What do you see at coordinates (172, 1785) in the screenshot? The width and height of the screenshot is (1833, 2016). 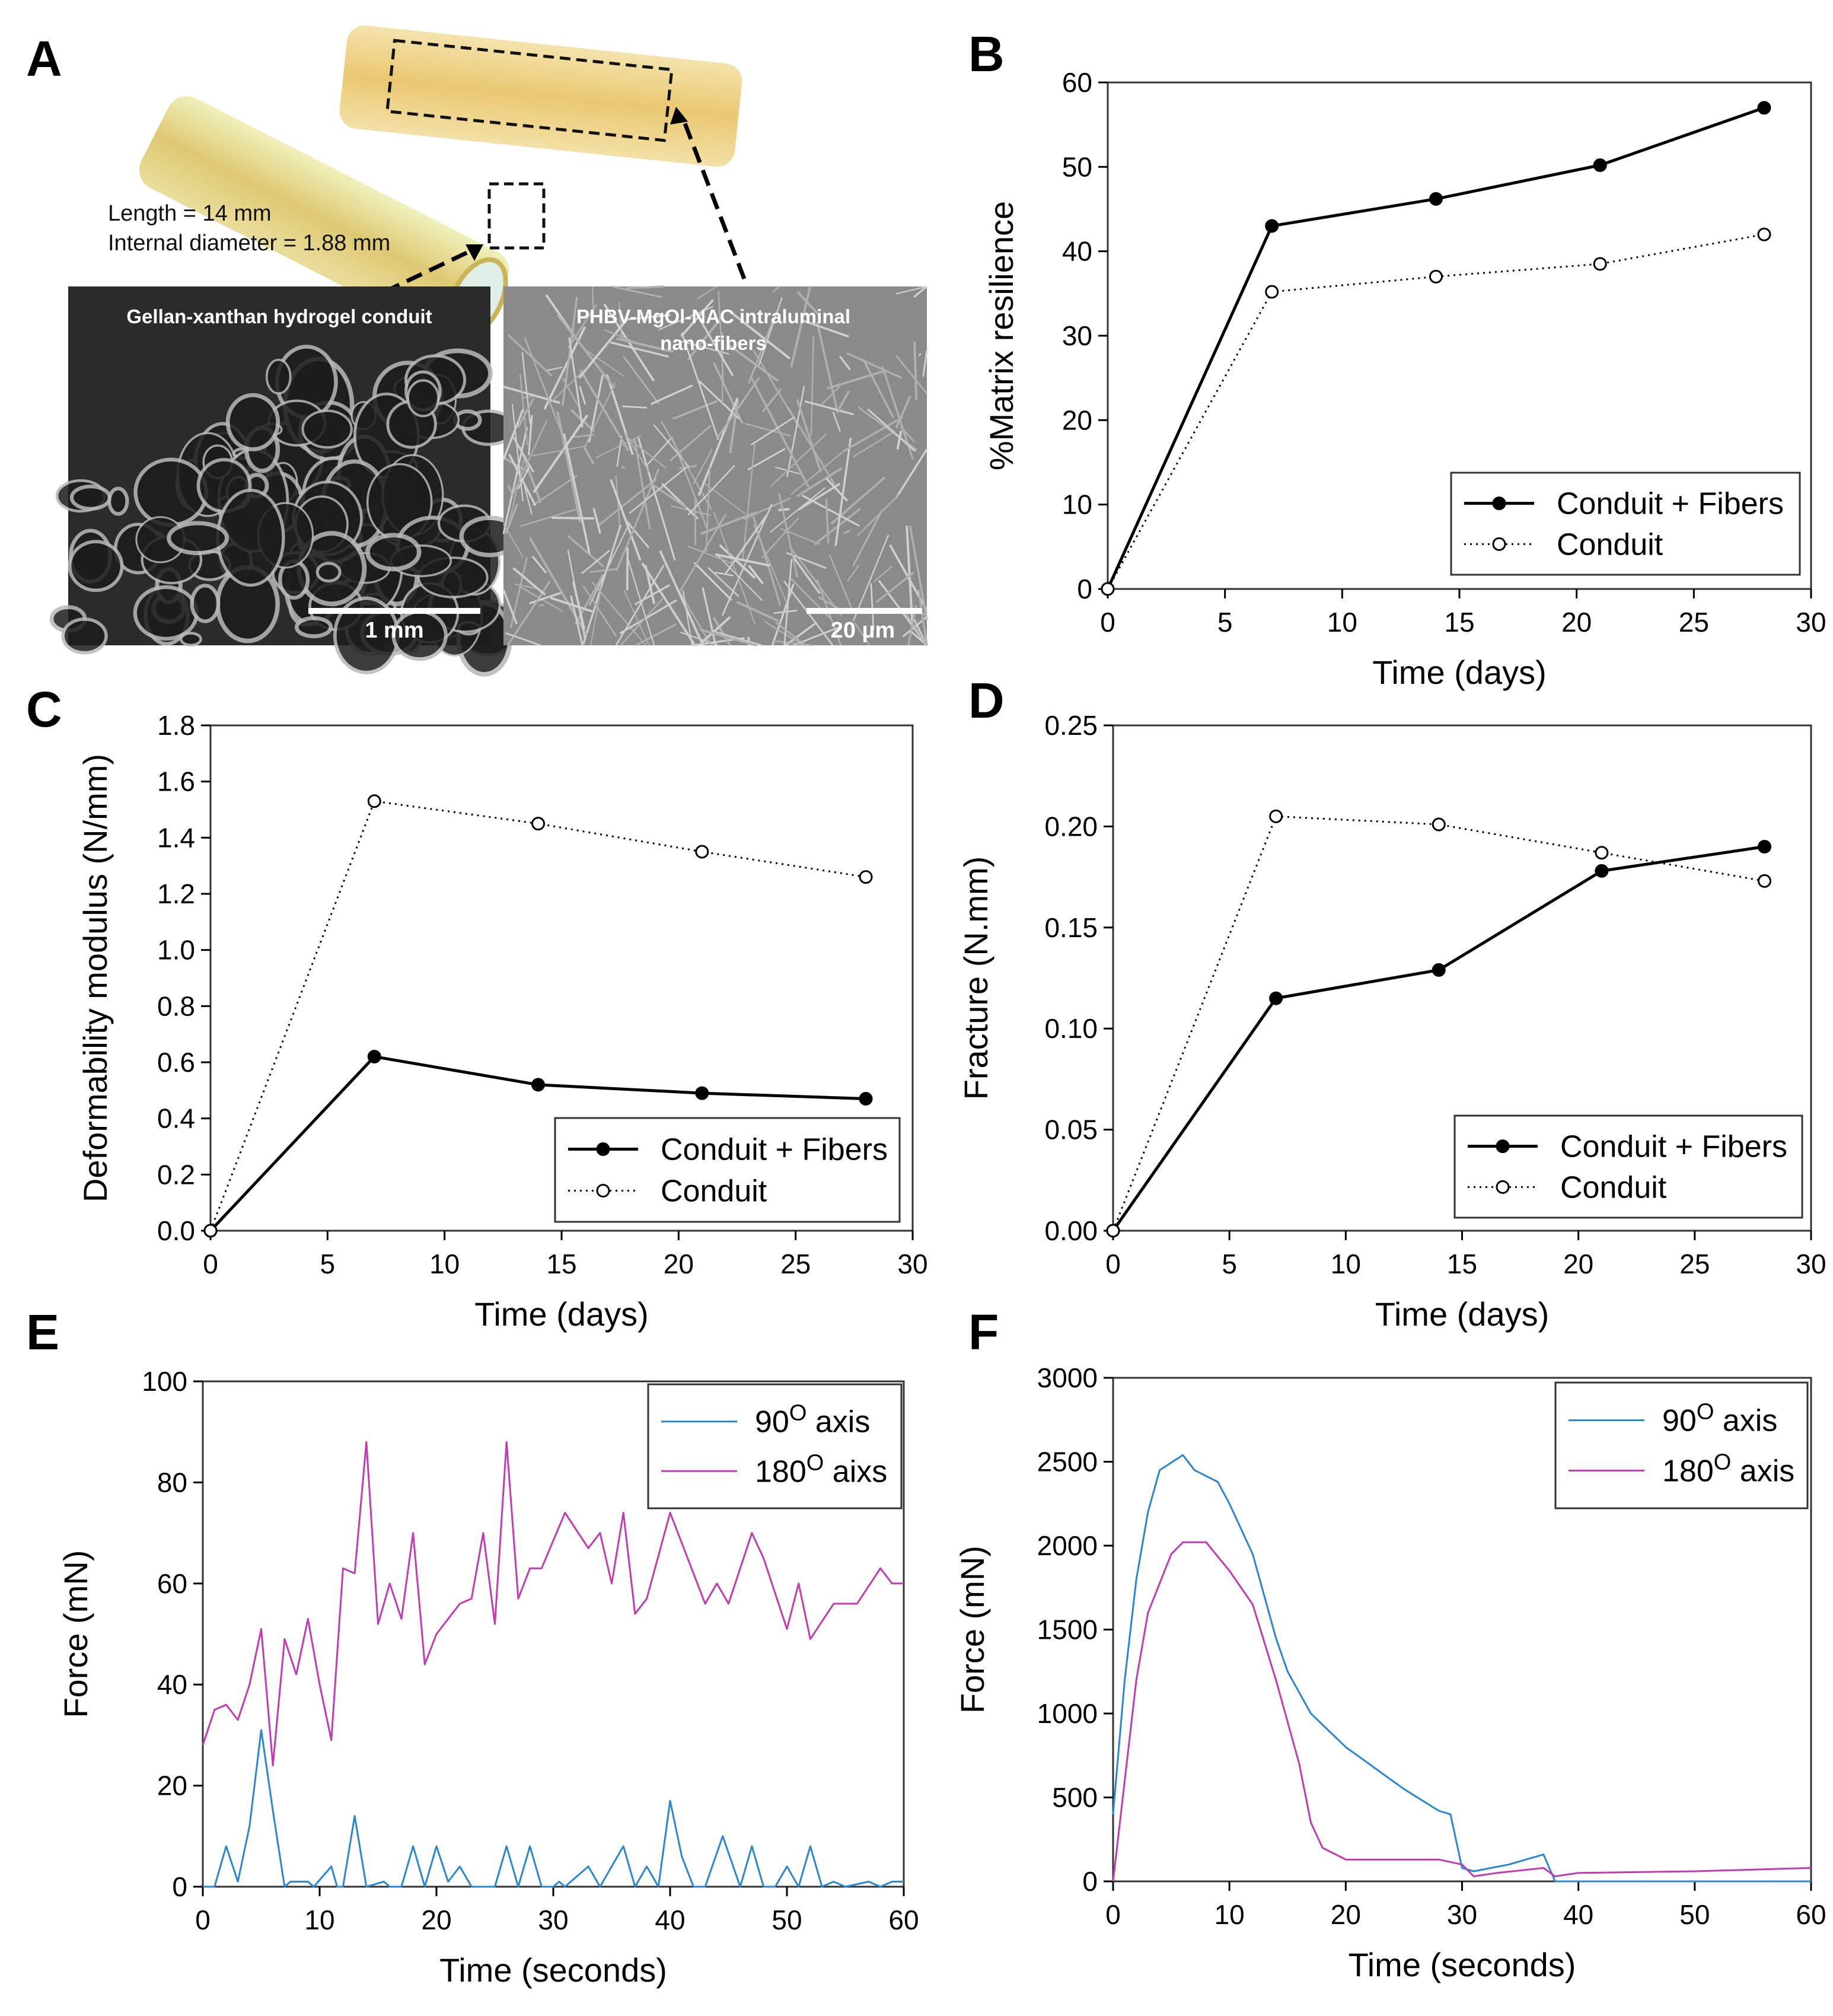 I see `y-tick-label: 20` at bounding box center [172, 1785].